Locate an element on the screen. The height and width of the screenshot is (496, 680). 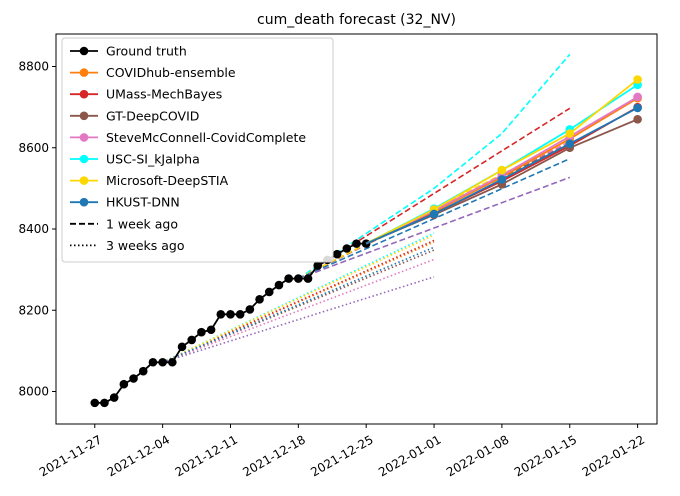
x-tick-label: 2021-12-25 is located at coordinates (341, 455).